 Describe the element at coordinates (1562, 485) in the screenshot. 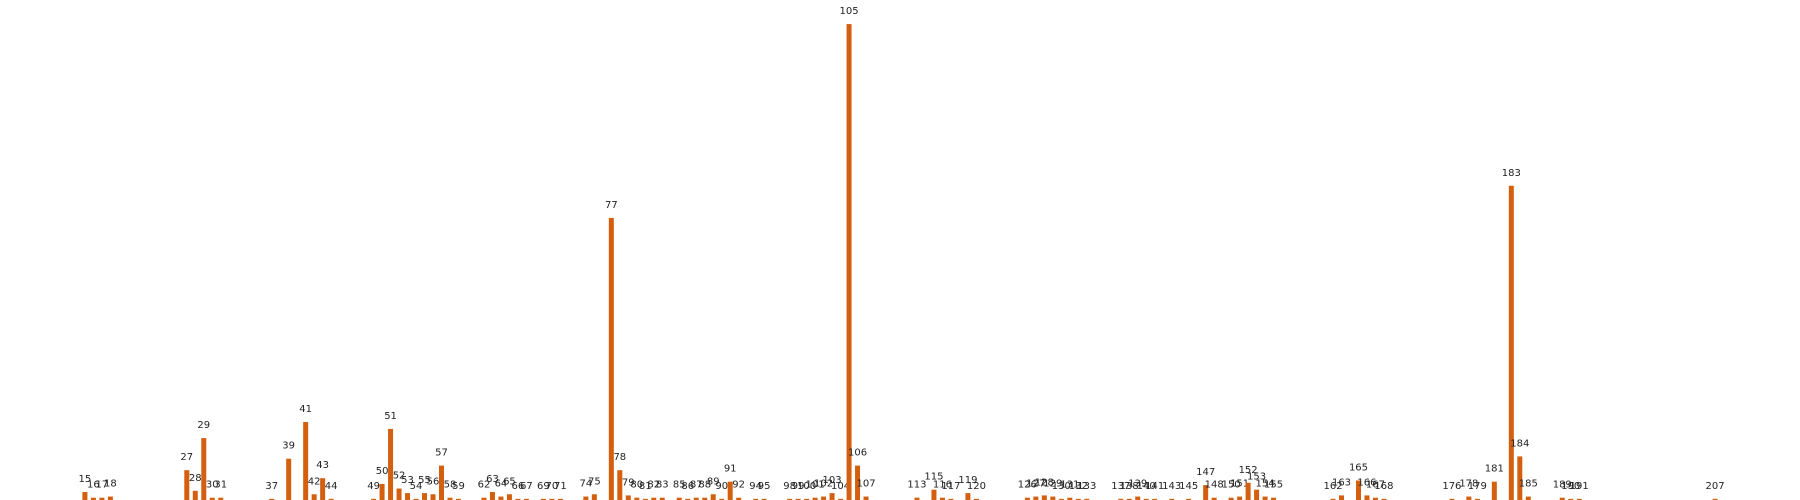

I see `bar-label: 189` at that location.